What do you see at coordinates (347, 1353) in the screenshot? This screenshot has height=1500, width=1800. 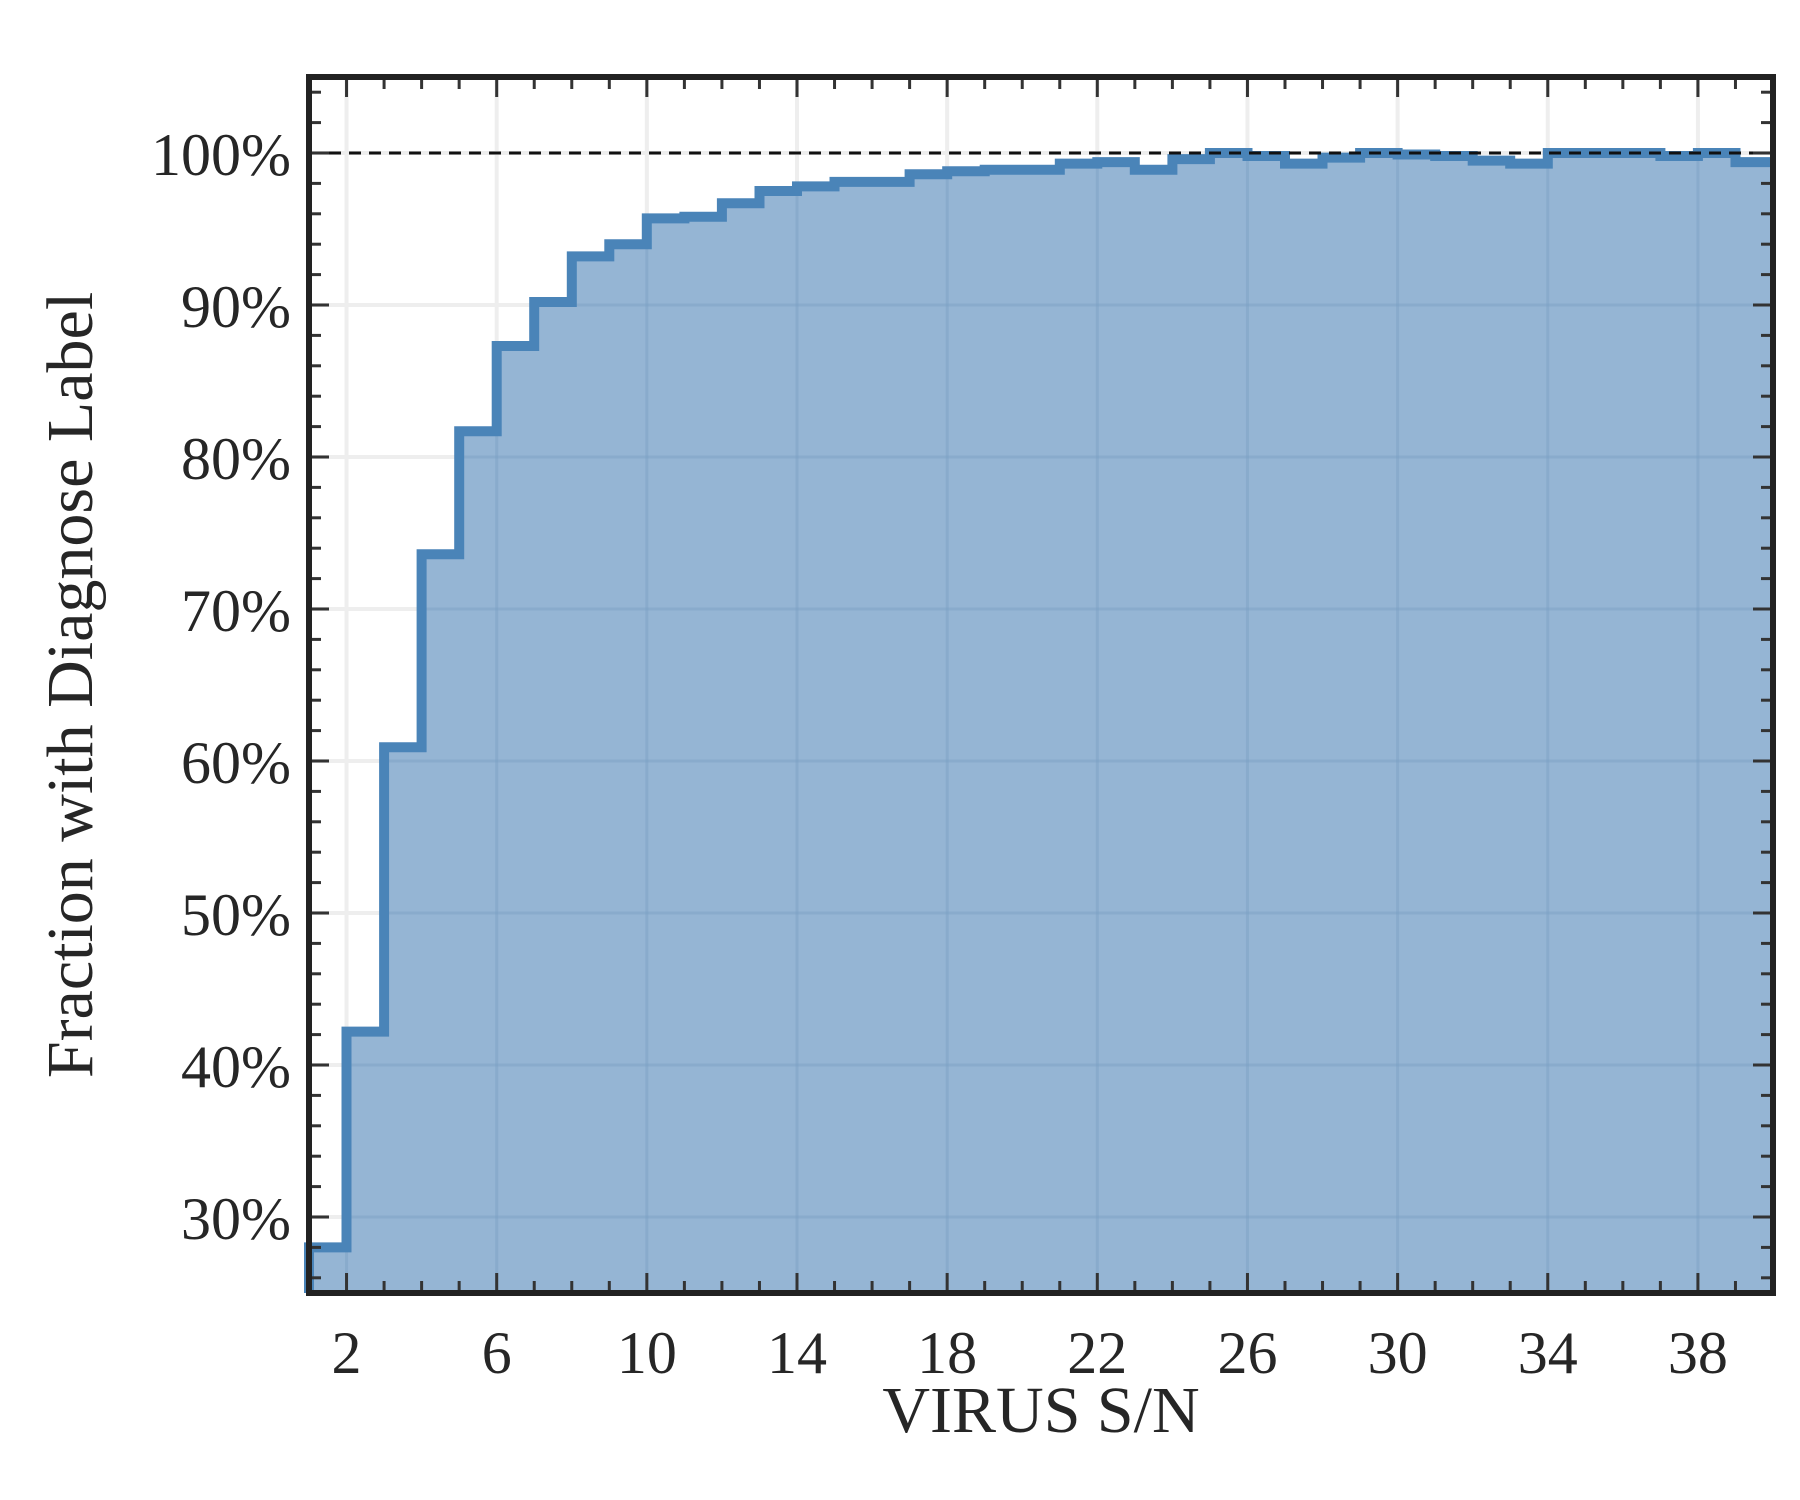 I see `x-tick-label: 2` at bounding box center [347, 1353].